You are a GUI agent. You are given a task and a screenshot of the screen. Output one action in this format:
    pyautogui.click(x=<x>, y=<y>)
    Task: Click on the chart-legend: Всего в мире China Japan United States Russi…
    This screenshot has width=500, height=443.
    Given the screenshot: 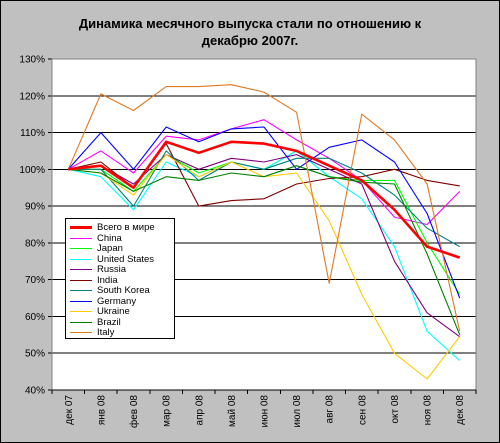 What is the action you would take?
    pyautogui.click(x=120, y=278)
    